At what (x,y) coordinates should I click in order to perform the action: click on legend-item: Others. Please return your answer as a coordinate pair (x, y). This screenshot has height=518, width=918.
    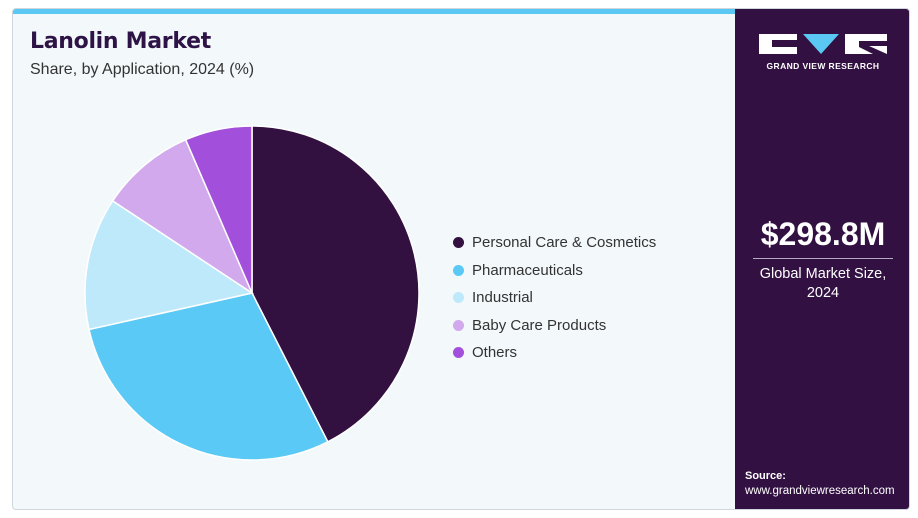
    Looking at the image, I should click on (554, 353).